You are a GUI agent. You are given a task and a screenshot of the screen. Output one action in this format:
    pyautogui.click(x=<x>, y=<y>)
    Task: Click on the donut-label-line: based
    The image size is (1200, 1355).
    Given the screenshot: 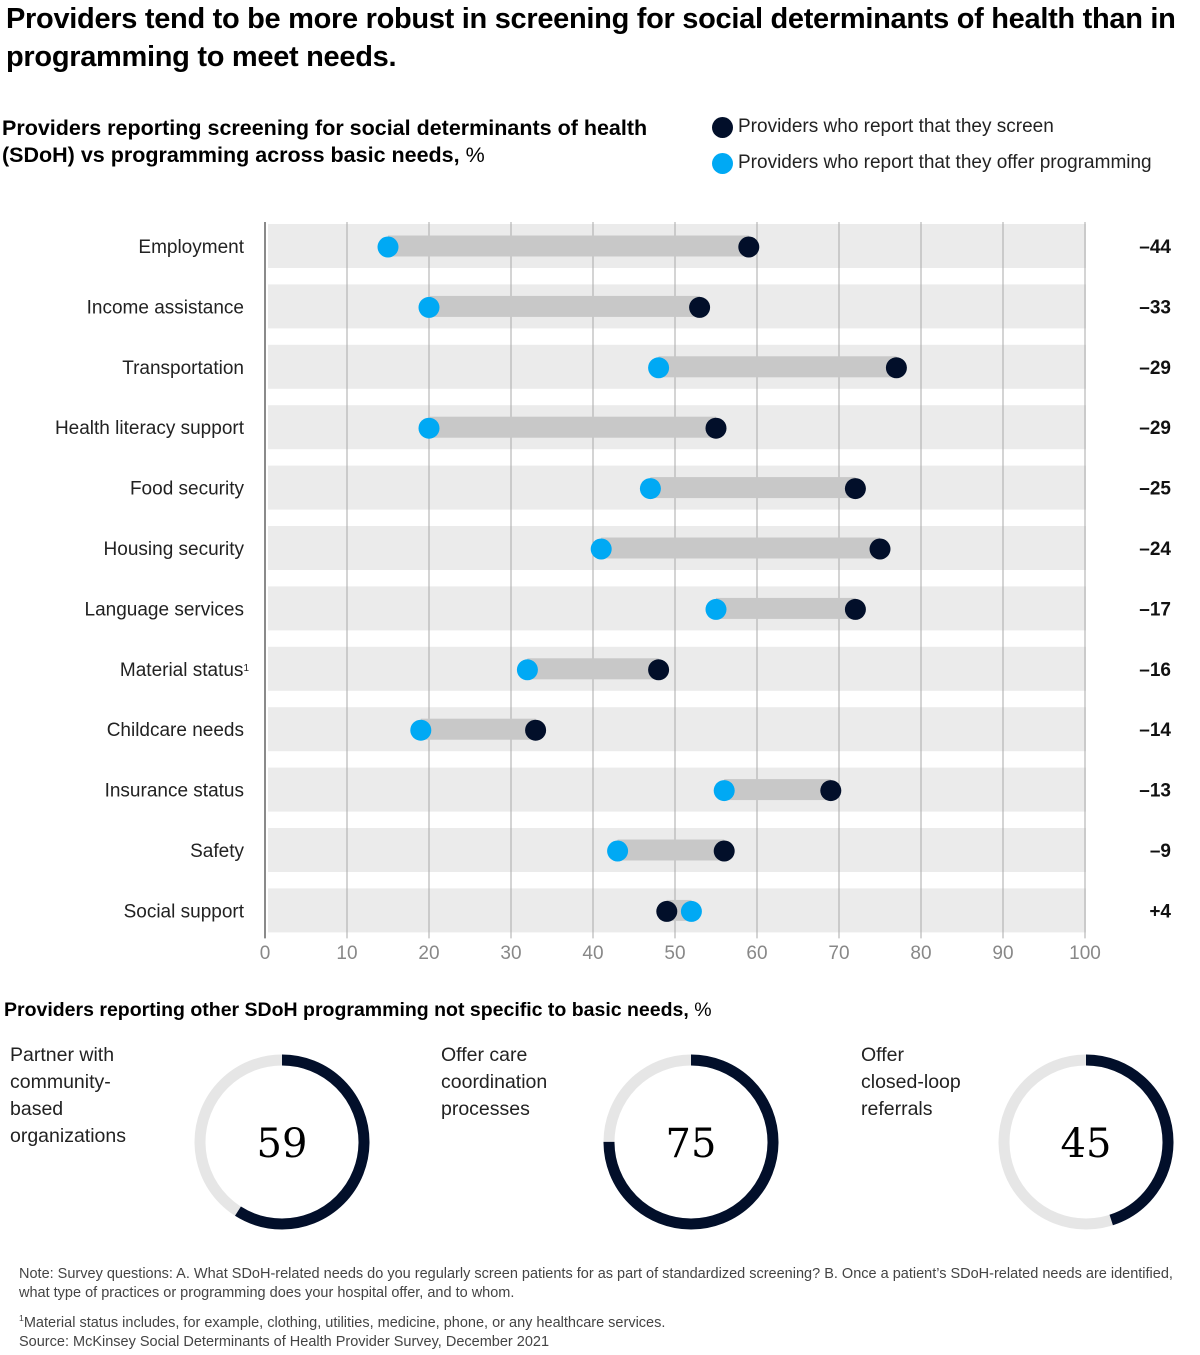 What is the action you would take?
    pyautogui.click(x=37, y=1109)
    